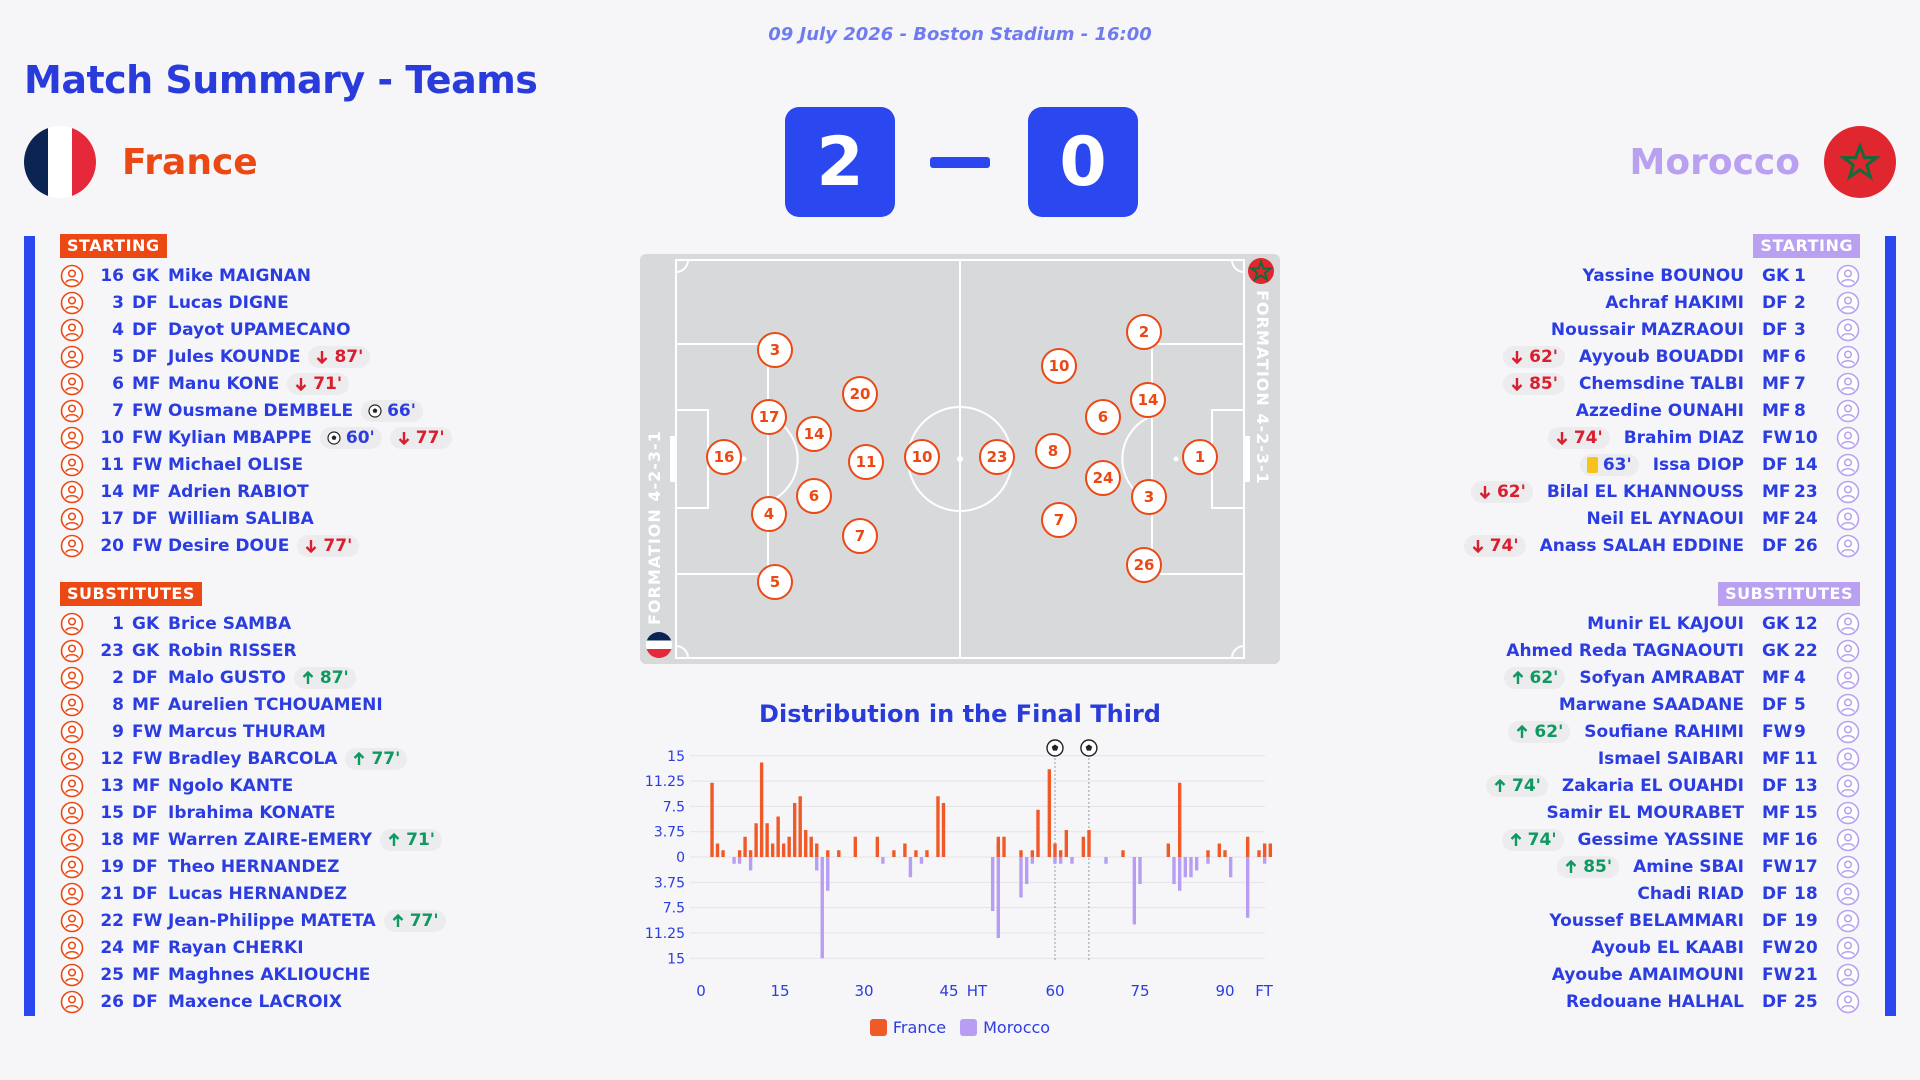 This screenshot has height=1080, width=1920. What do you see at coordinates (1600, 677) in the screenshot?
I see `player-row: 62' Sofyan AMRABAT MF 4` at bounding box center [1600, 677].